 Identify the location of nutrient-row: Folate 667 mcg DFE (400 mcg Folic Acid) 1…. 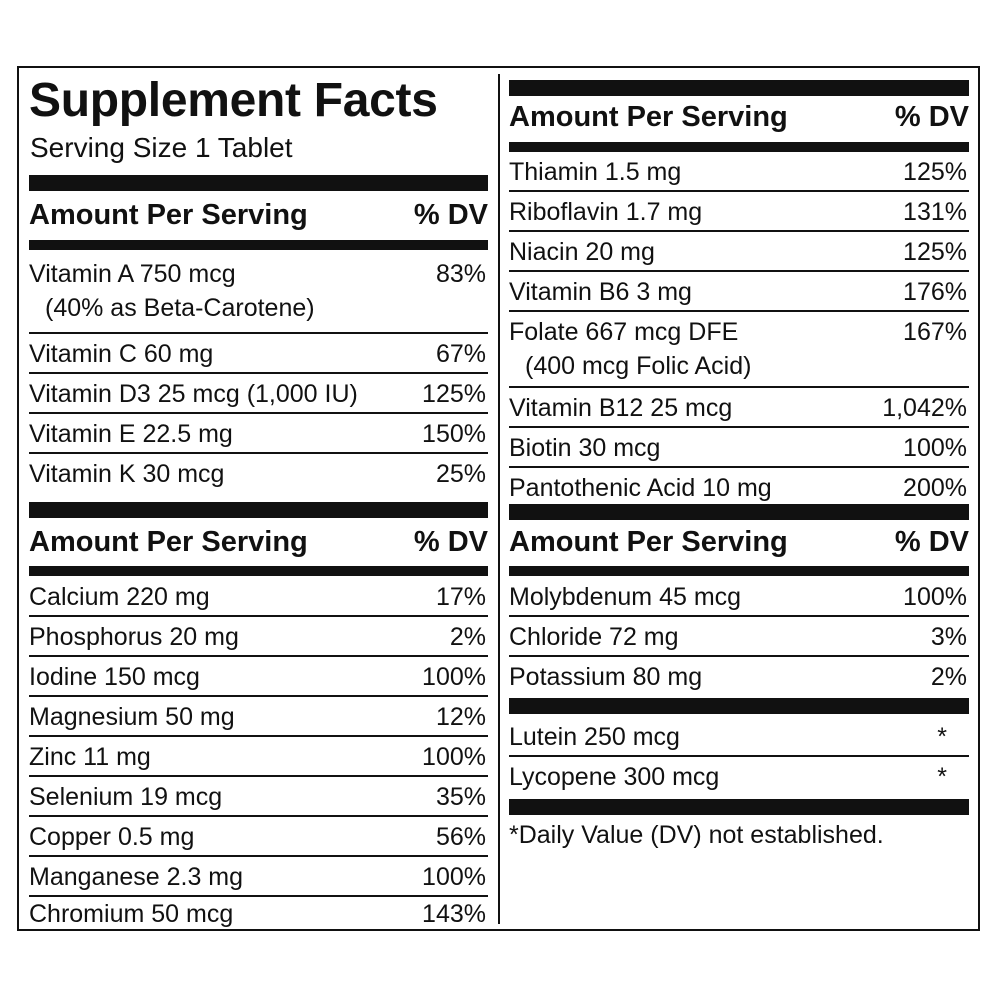
(739, 350).